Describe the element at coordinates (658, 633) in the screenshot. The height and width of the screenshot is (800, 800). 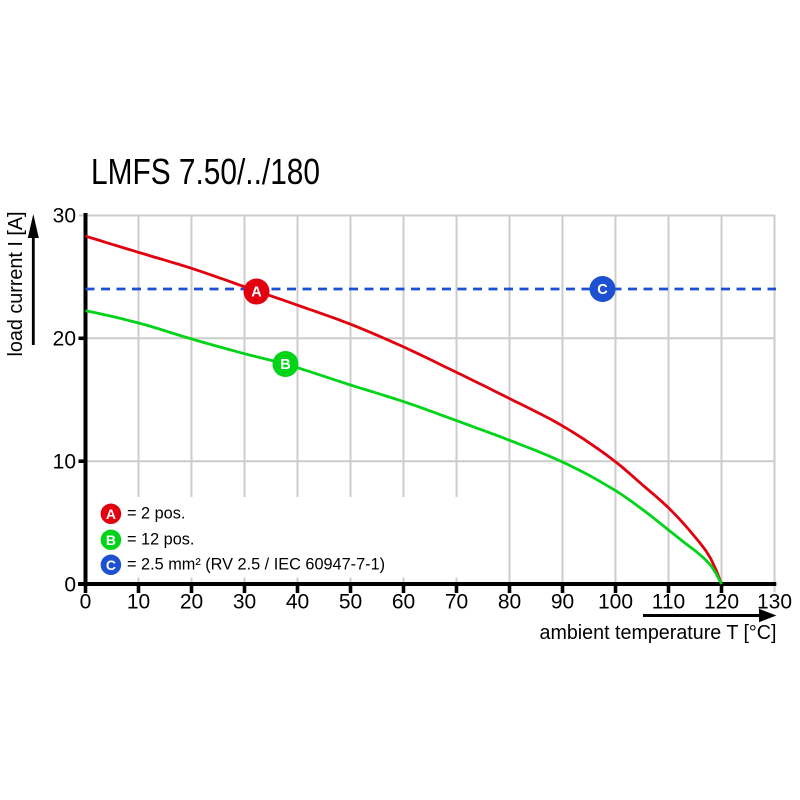
I see `svg-text: ambient temperature T [°C]` at that location.